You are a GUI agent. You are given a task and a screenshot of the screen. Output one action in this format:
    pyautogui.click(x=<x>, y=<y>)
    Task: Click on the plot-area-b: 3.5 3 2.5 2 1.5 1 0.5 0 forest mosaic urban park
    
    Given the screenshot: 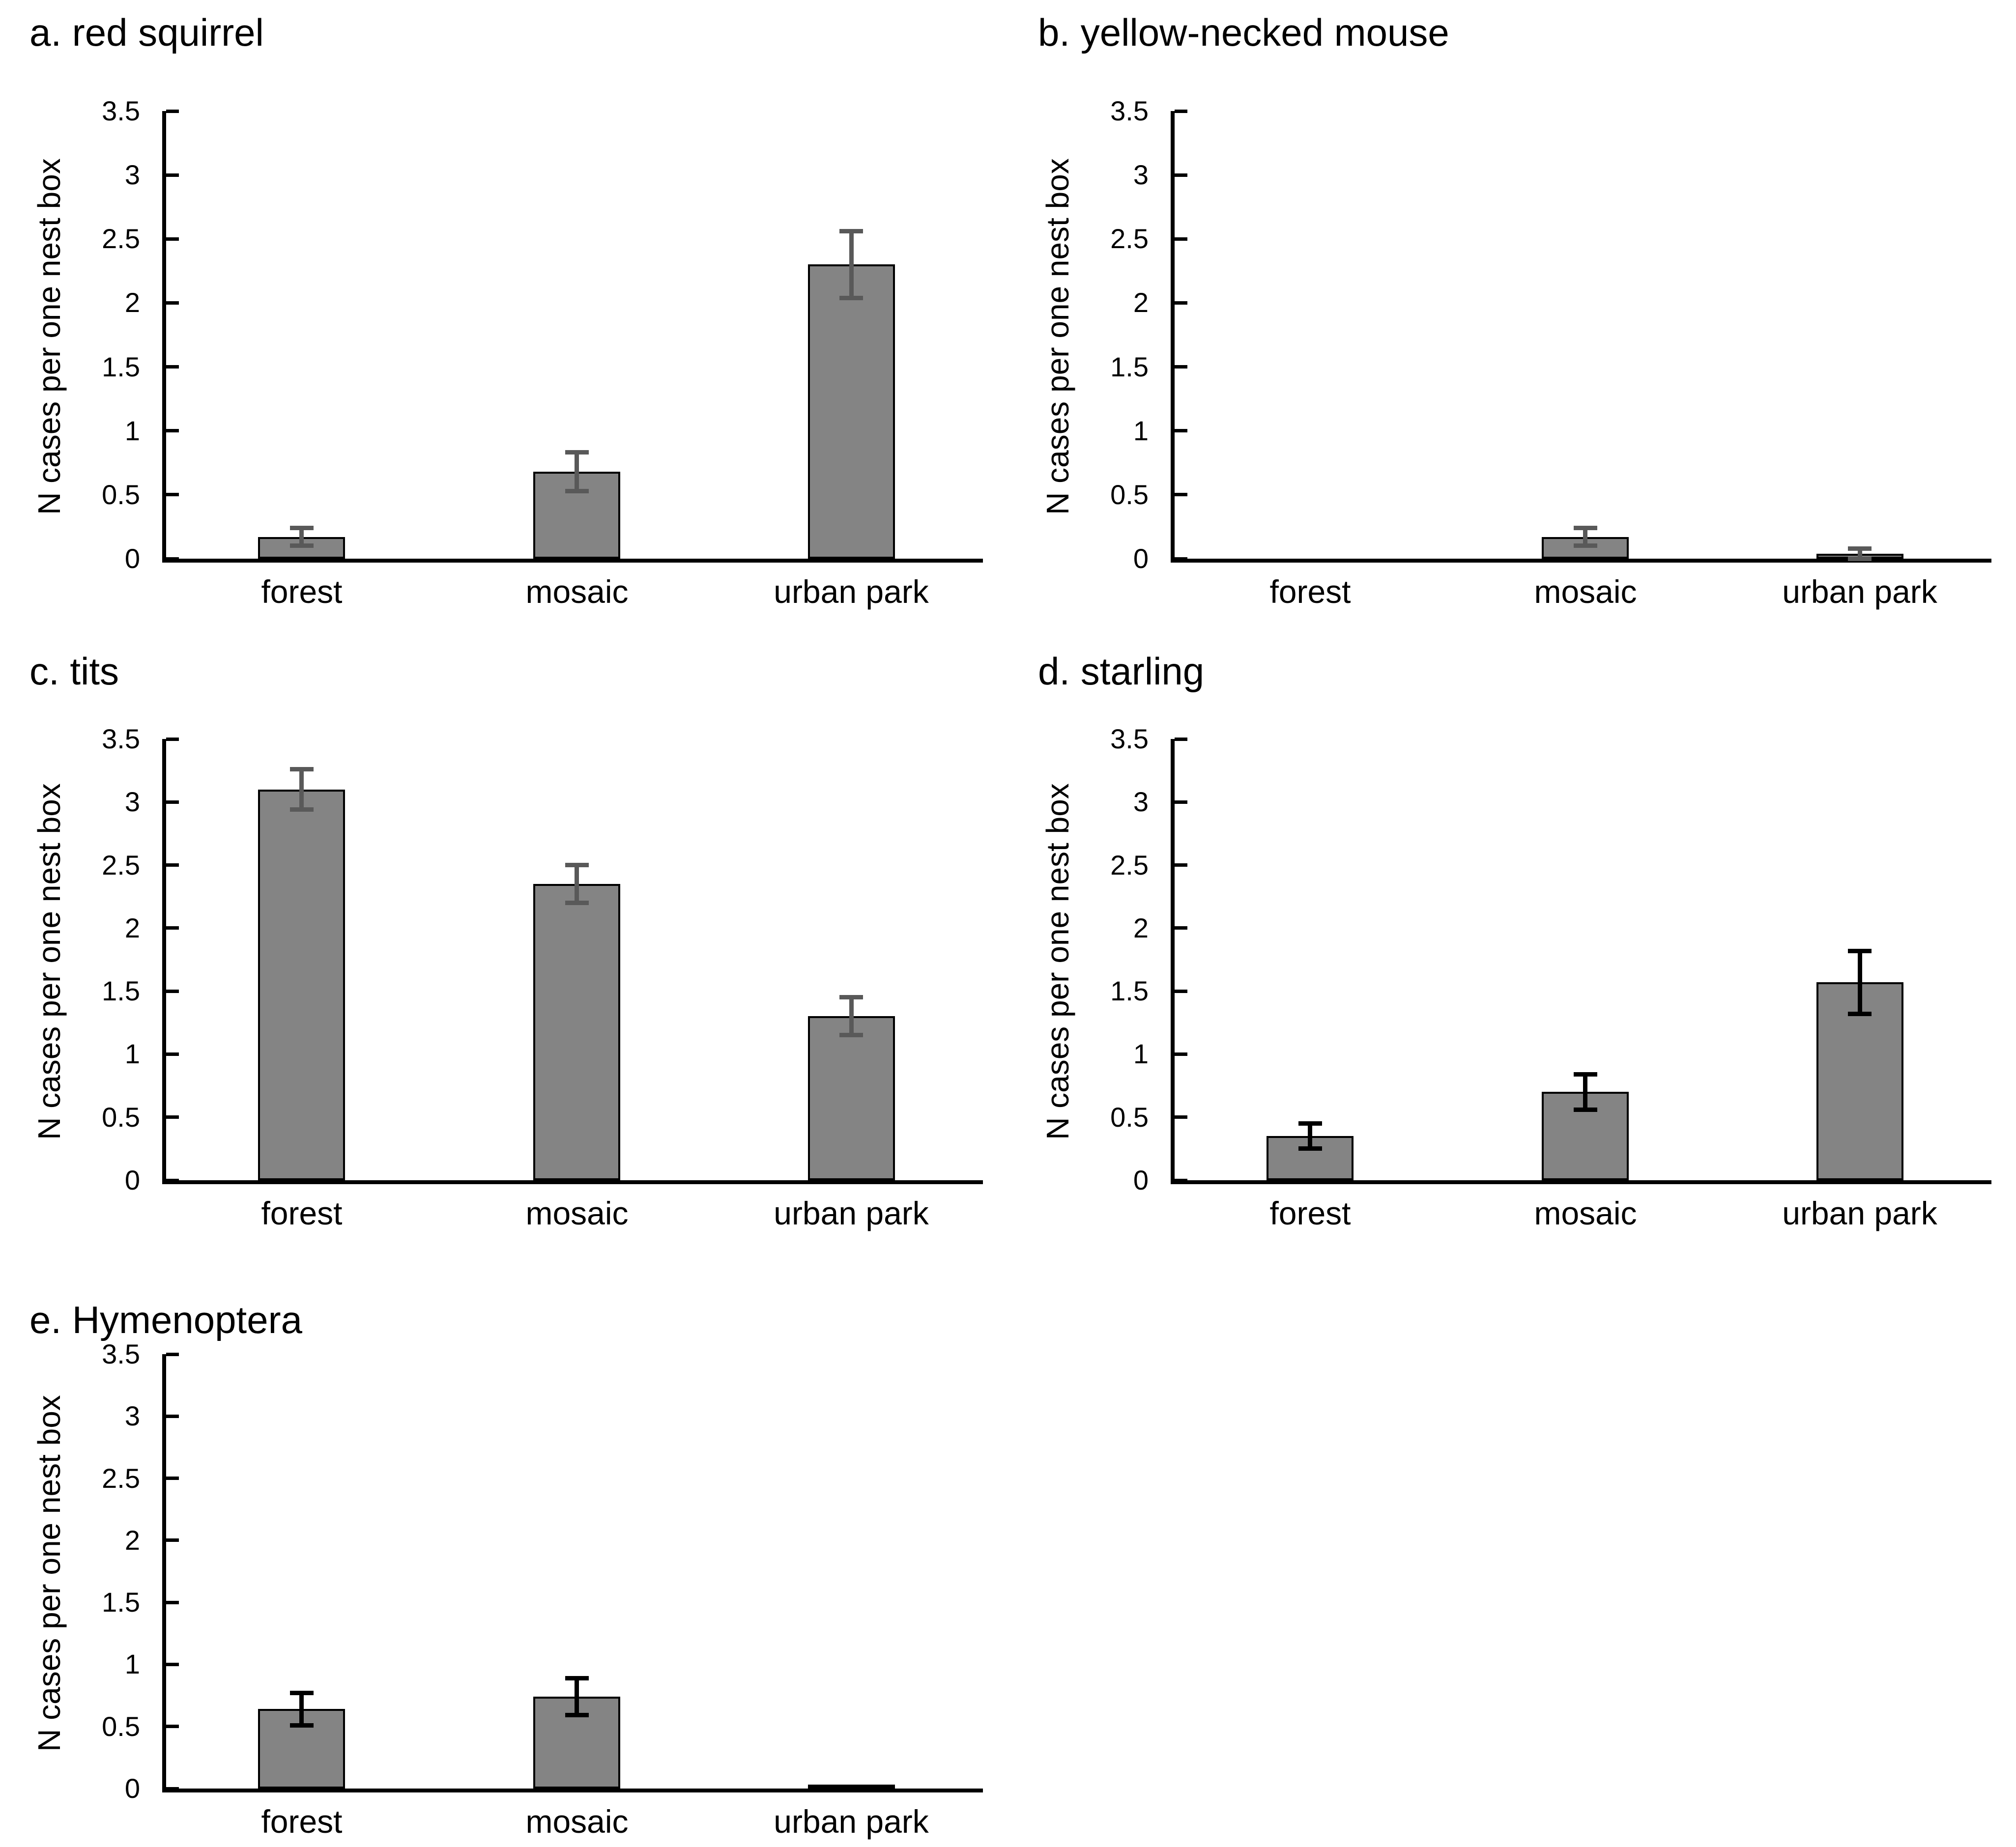 What is the action you would take?
    pyautogui.click(x=1550, y=352)
    